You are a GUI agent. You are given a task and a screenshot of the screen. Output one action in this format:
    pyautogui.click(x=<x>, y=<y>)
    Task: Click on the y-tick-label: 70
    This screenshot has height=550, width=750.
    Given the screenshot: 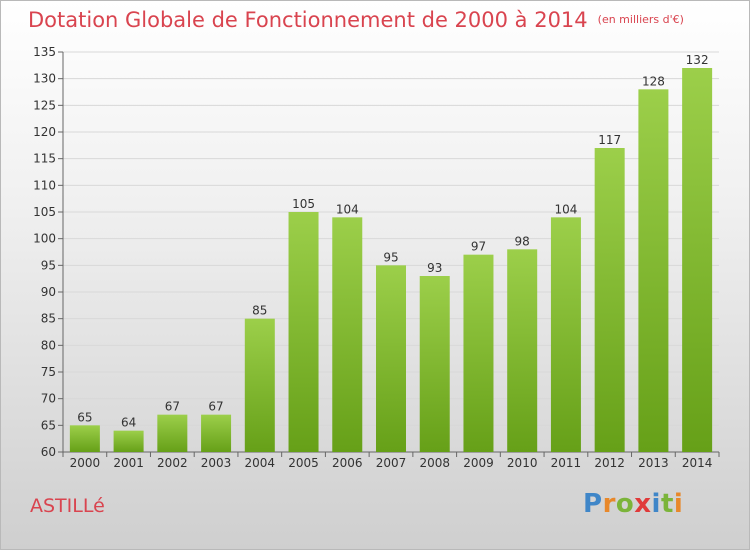 What is the action you would take?
    pyautogui.click(x=48, y=399)
    